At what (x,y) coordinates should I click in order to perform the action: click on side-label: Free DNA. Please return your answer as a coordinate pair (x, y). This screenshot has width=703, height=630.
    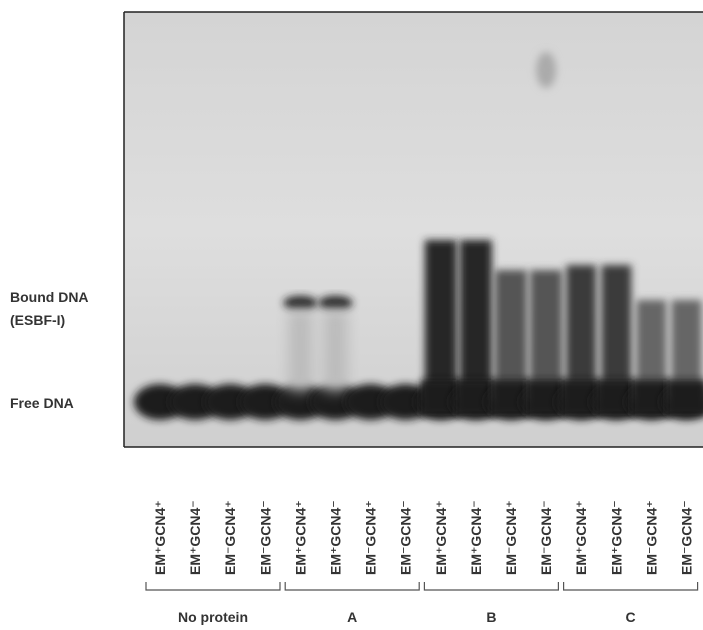
    Looking at the image, I should click on (42, 403).